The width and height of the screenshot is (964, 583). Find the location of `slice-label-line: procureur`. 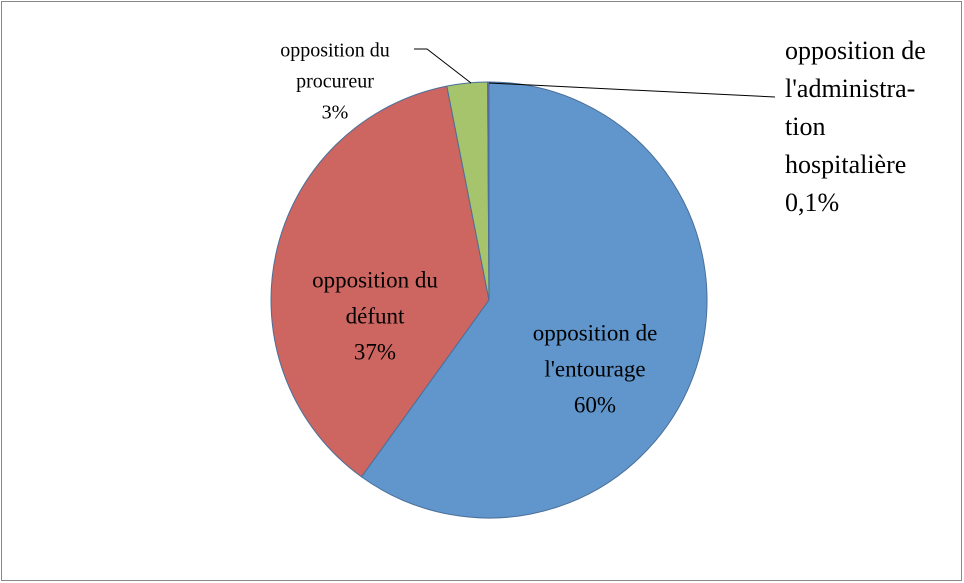

slice-label-line: procureur is located at coordinates (335, 82).